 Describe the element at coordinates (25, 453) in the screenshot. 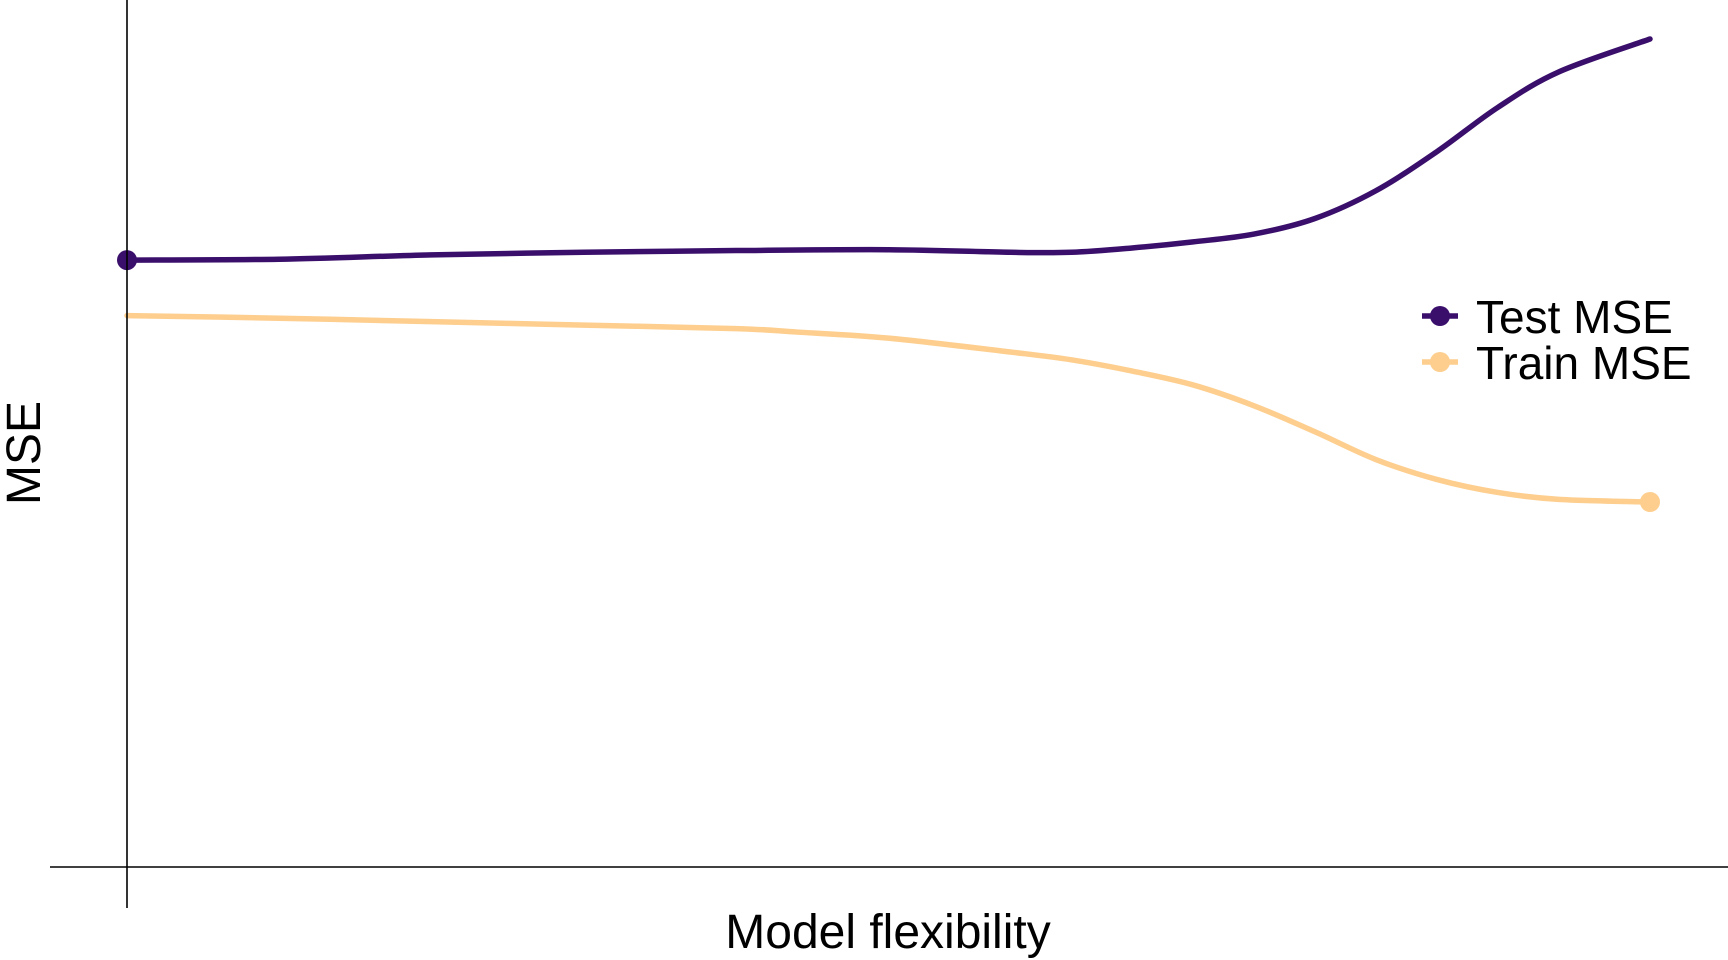

I see `y-axis-title: MSE` at that location.